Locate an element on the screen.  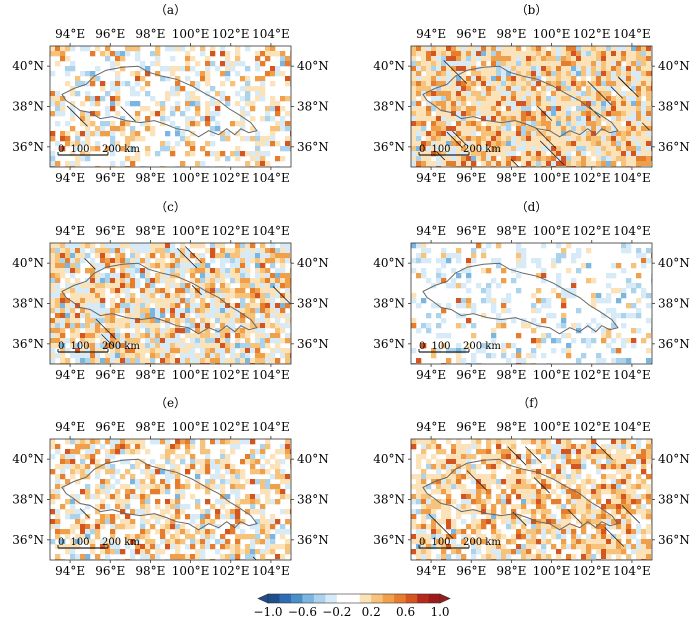
panel-label: （d） is located at coordinates (532, 207).